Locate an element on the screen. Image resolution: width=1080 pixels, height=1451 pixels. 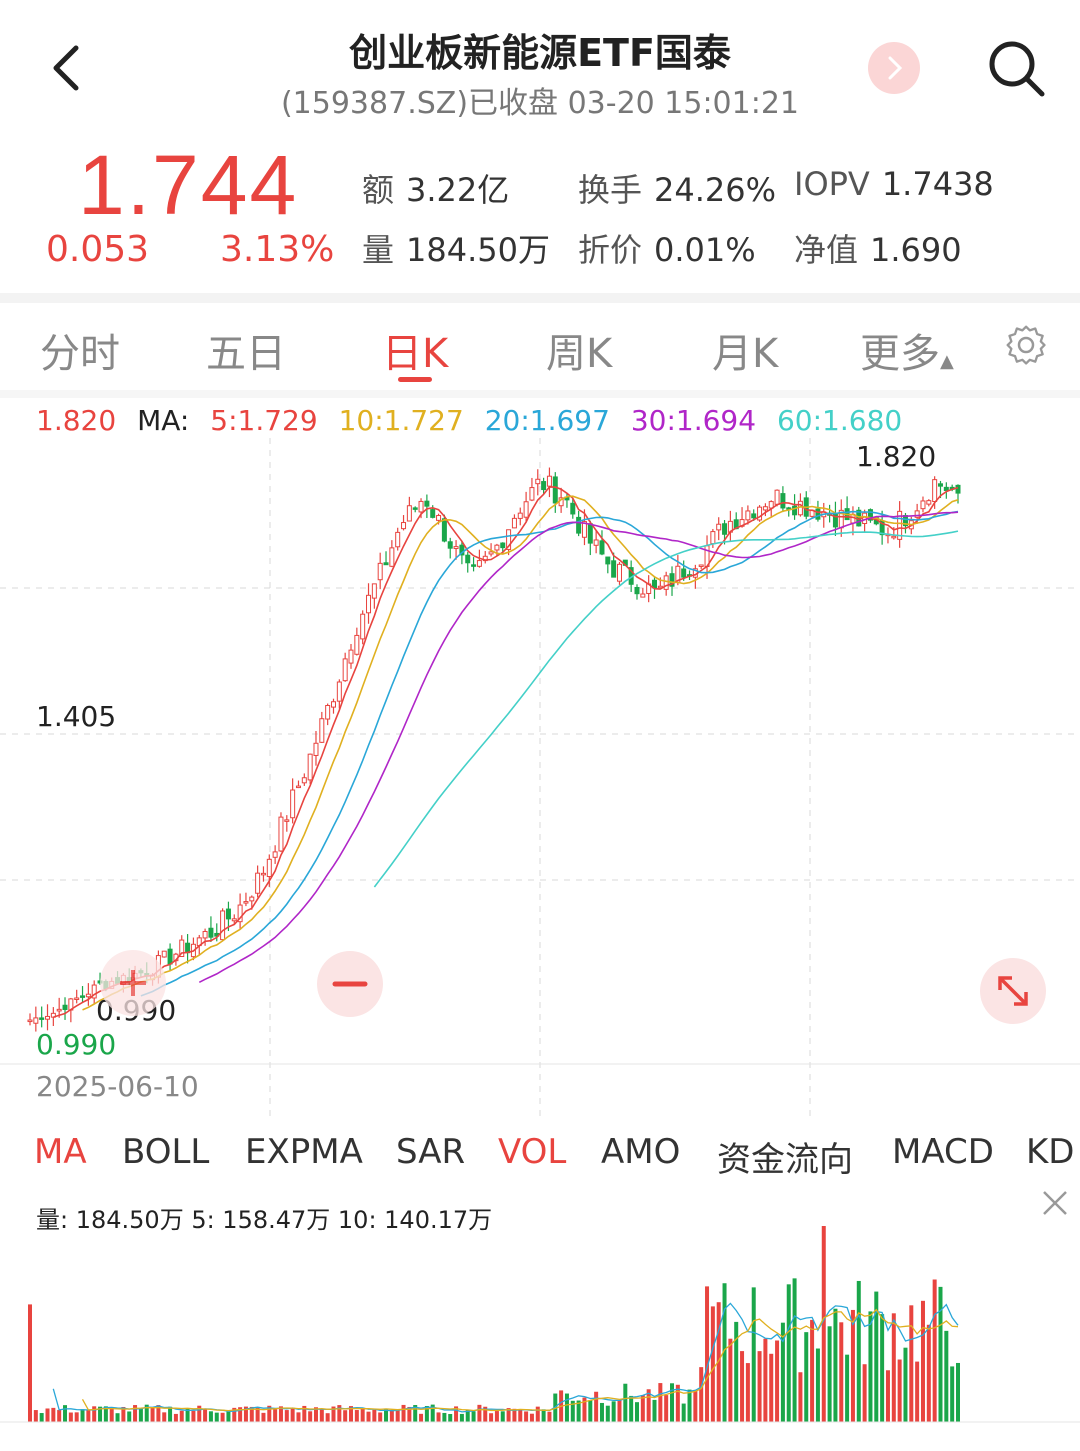
fullscreen-button is located at coordinates (1013, 991).